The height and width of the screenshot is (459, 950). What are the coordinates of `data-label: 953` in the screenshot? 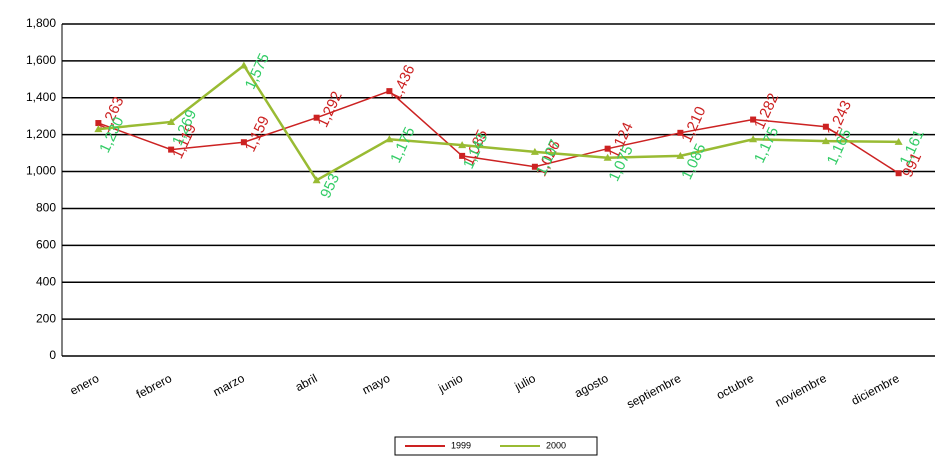 It's located at (330, 186).